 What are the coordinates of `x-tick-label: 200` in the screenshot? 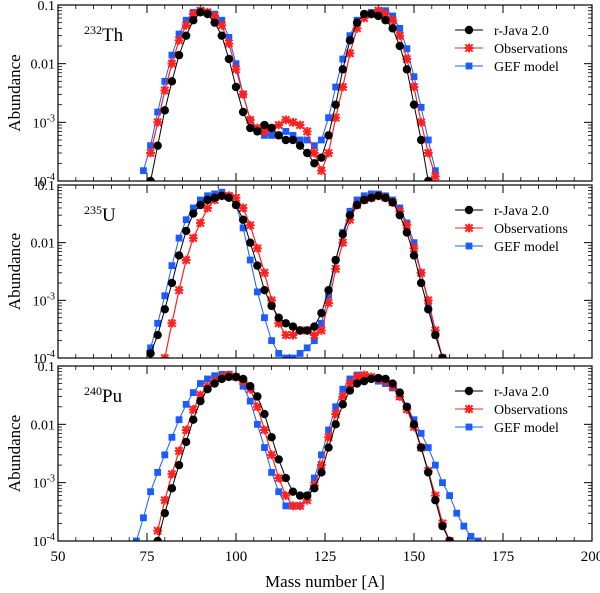 It's located at (590, 557).